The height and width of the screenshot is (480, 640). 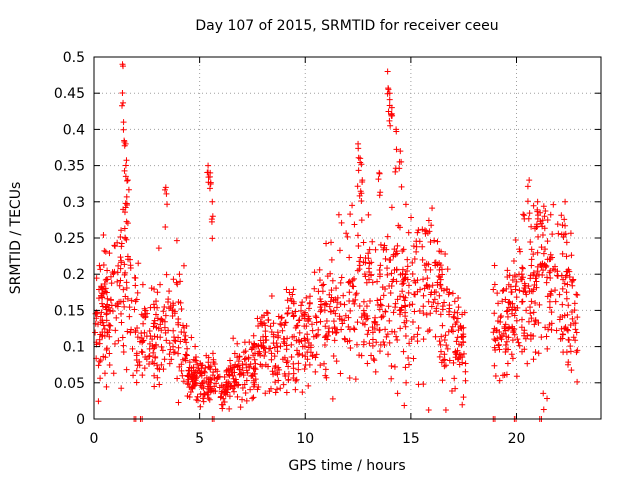 I want to click on x-tick-label: 0, so click(x=94, y=439).